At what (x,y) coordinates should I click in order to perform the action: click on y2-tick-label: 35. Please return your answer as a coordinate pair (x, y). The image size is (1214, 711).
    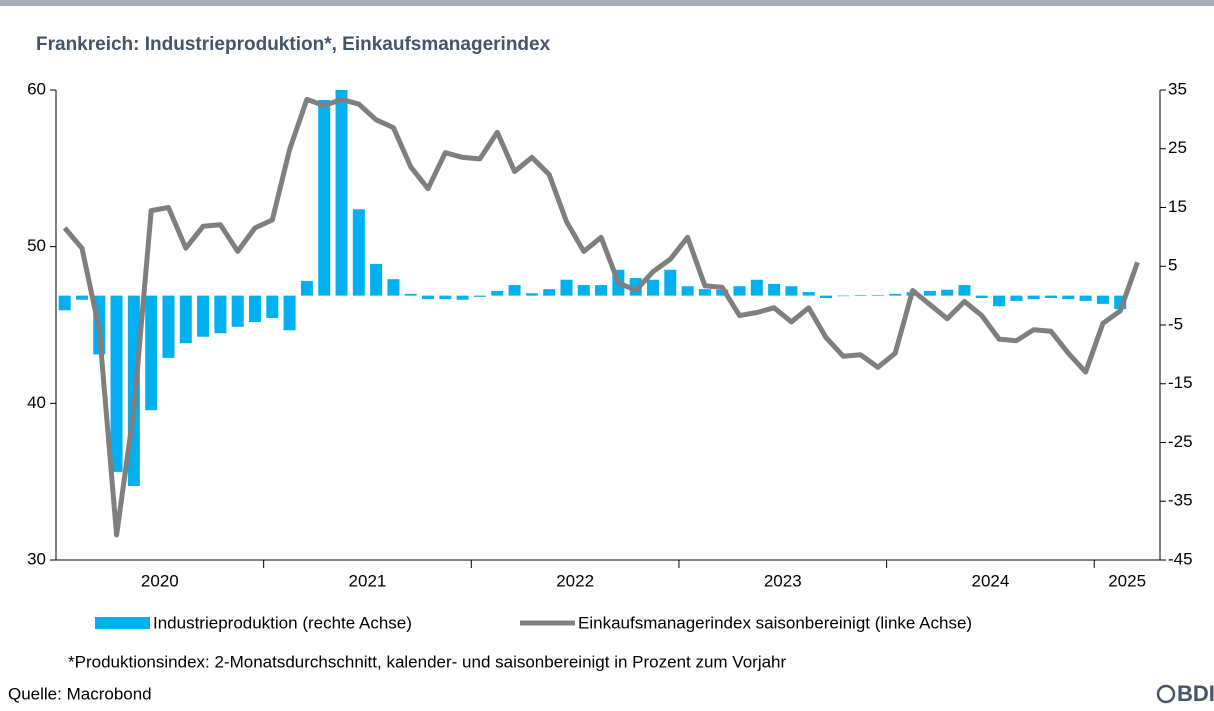
    Looking at the image, I should click on (1177, 88).